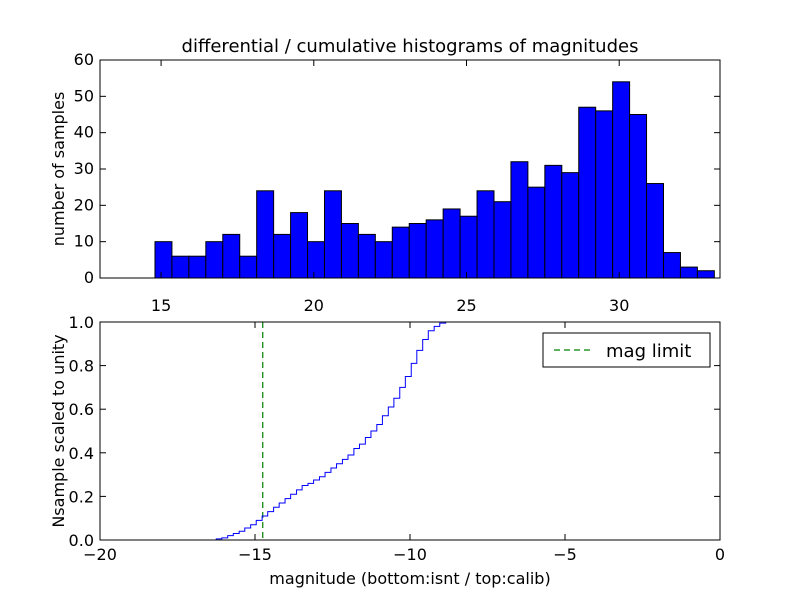  Describe the element at coordinates (81, 366) in the screenshot. I see `bottom-y-tick-label: 0.8` at that location.